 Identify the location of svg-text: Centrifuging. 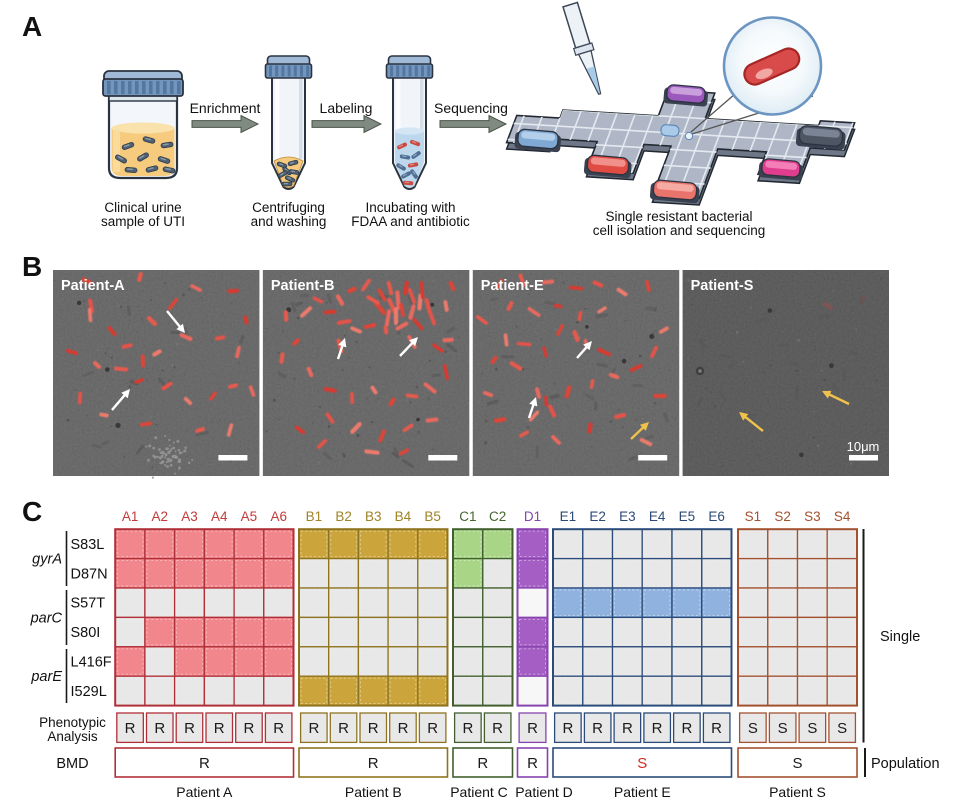
(288, 207).